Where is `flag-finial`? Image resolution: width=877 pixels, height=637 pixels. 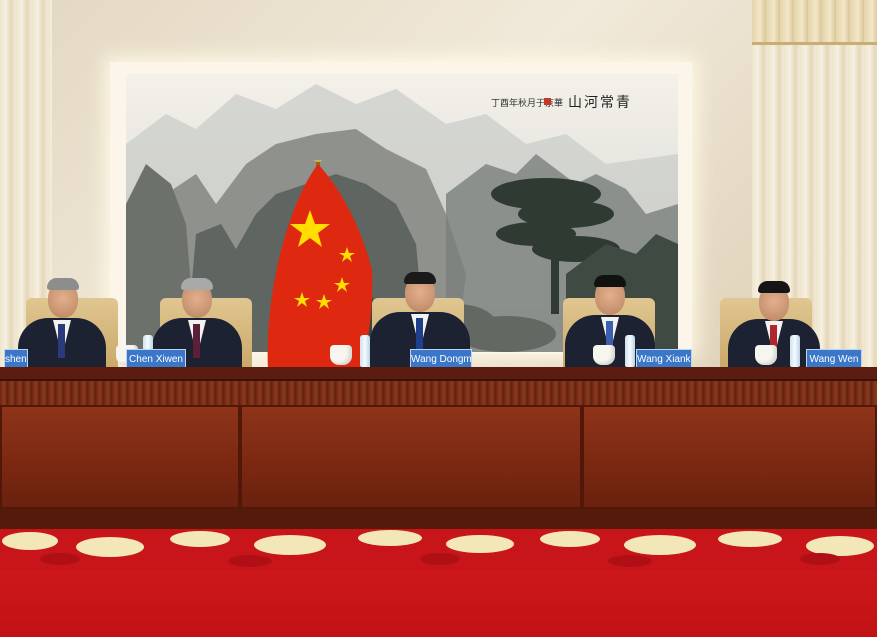 flag-finial is located at coordinates (318, 161).